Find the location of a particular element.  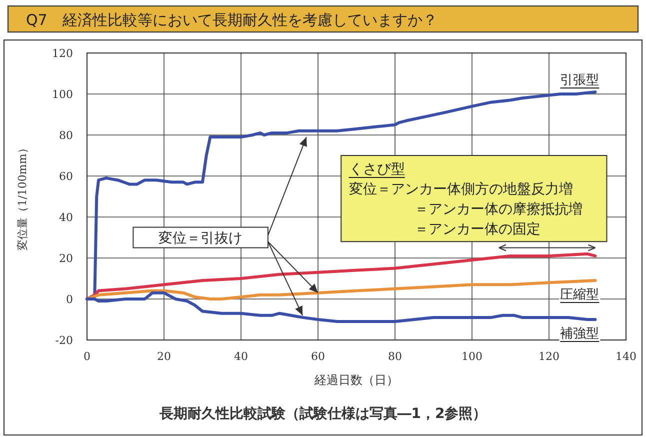

y-tick-label: -20 is located at coordinates (64, 340).